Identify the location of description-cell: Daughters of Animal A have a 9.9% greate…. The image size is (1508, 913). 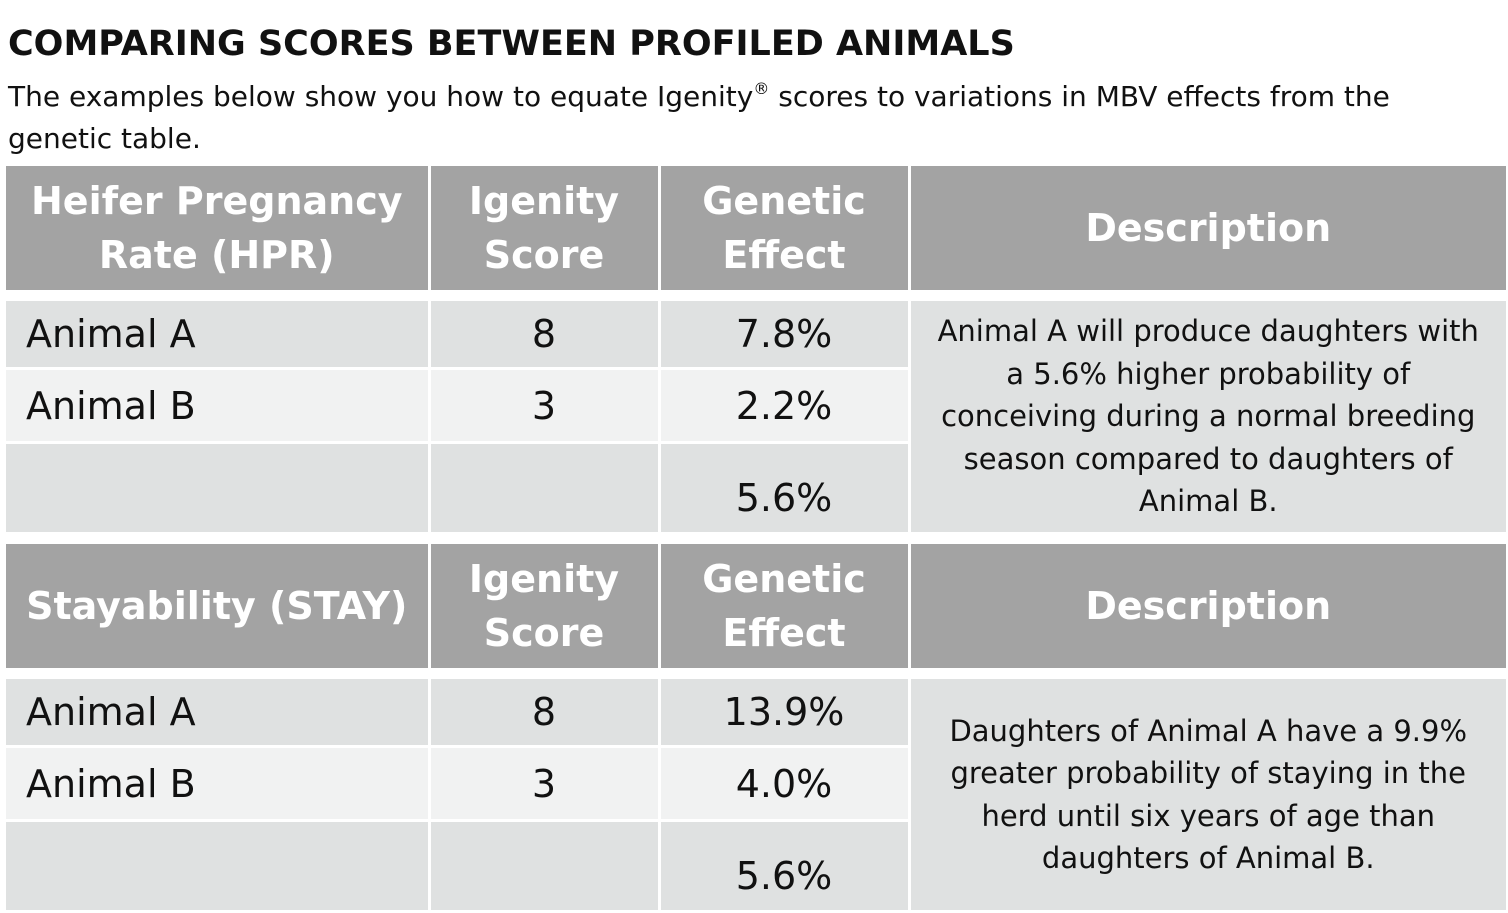
(1206, 794).